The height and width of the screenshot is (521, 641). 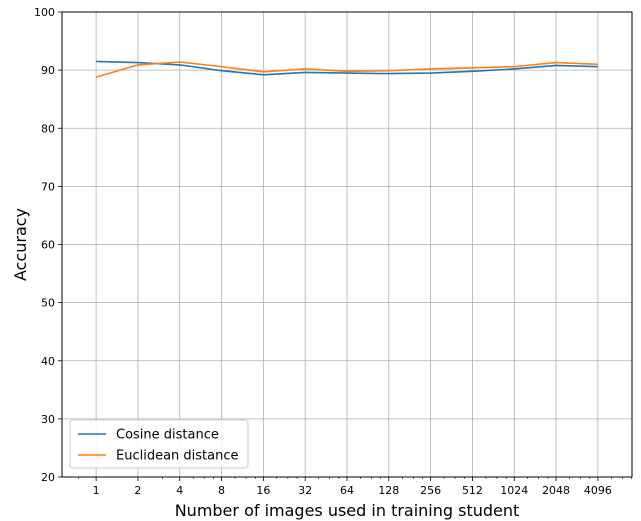 What do you see at coordinates (355, 478) in the screenshot?
I see `minor-ticks` at bounding box center [355, 478].